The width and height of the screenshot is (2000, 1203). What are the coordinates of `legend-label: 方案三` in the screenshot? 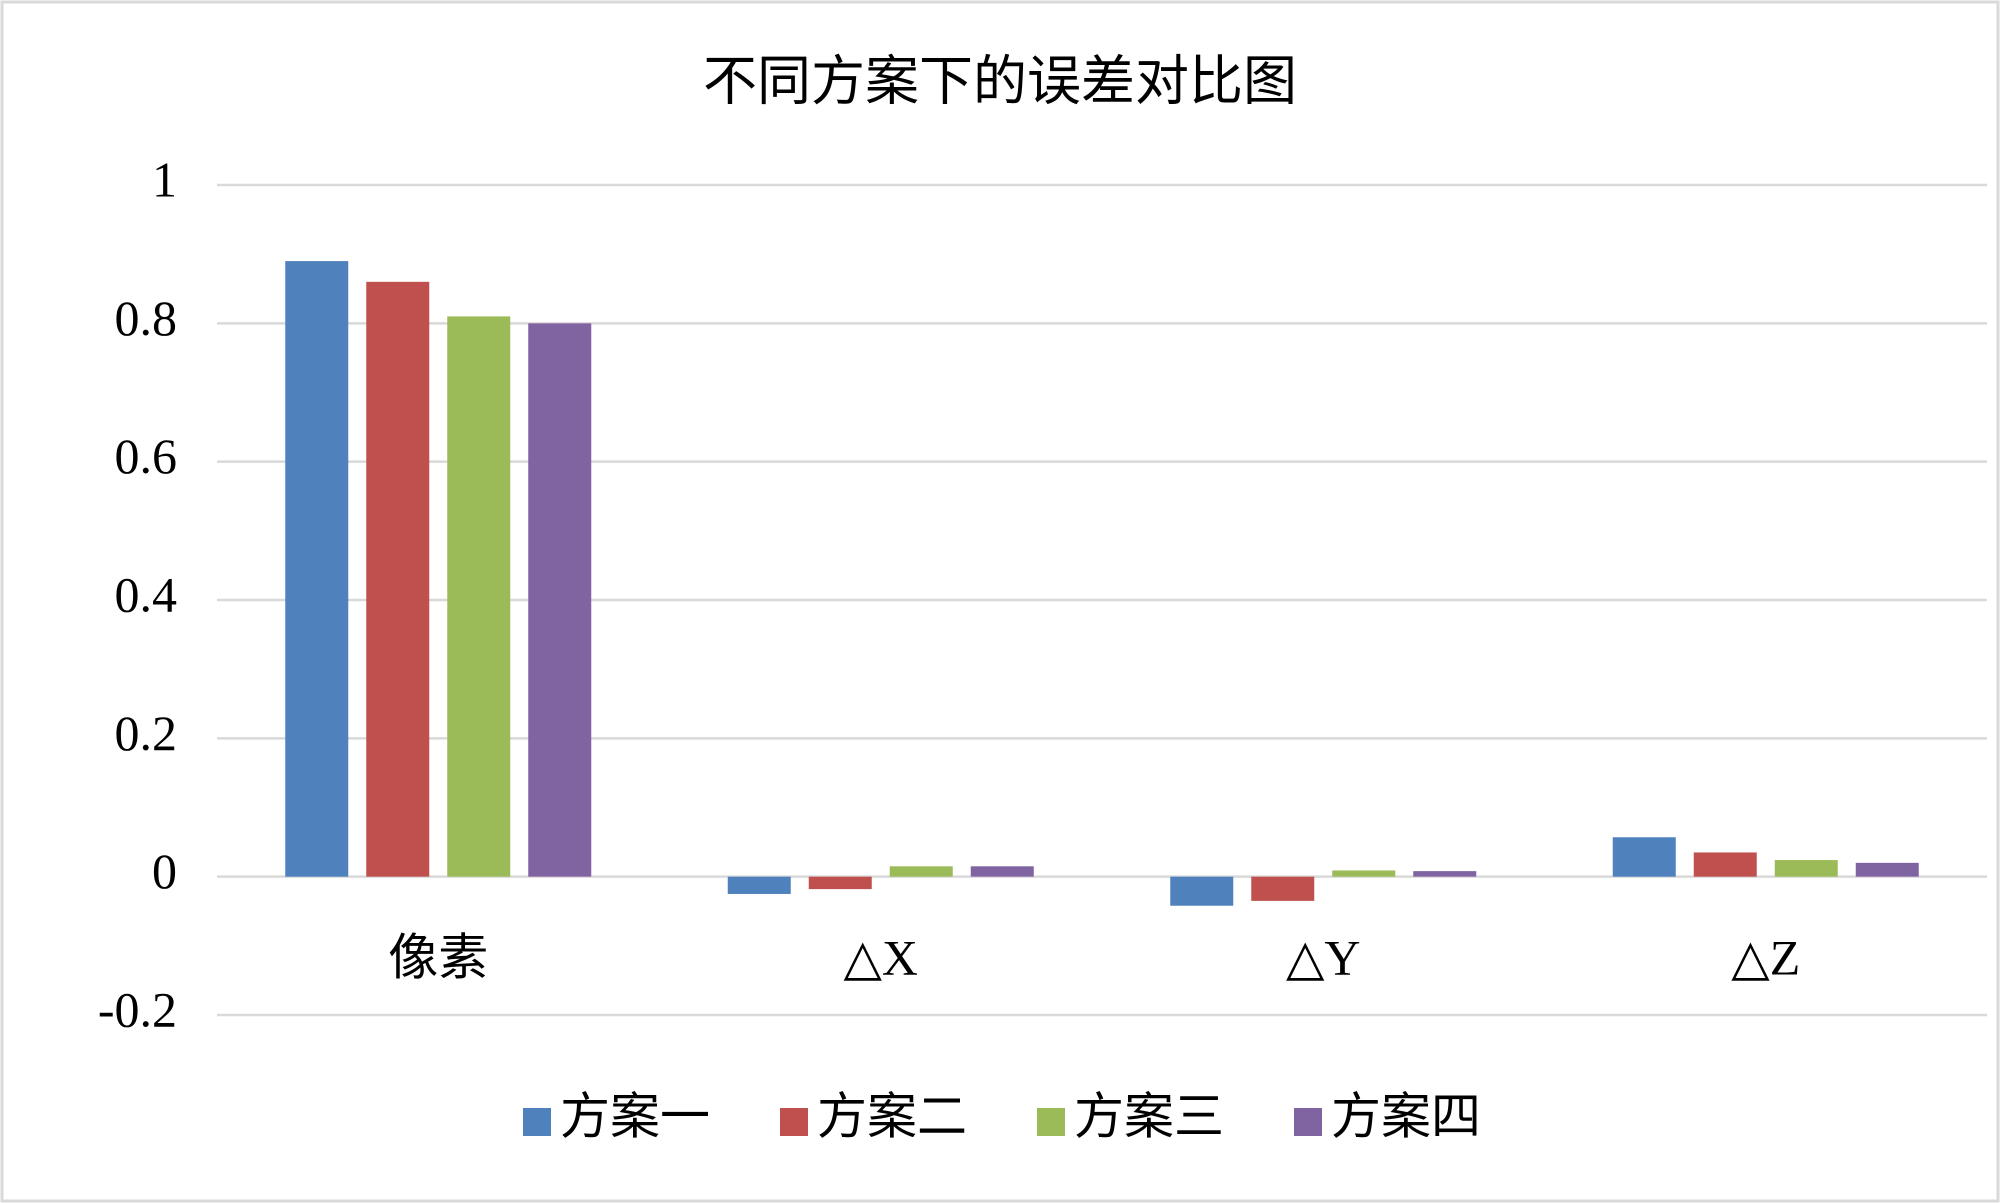 It's located at (1149, 1116).